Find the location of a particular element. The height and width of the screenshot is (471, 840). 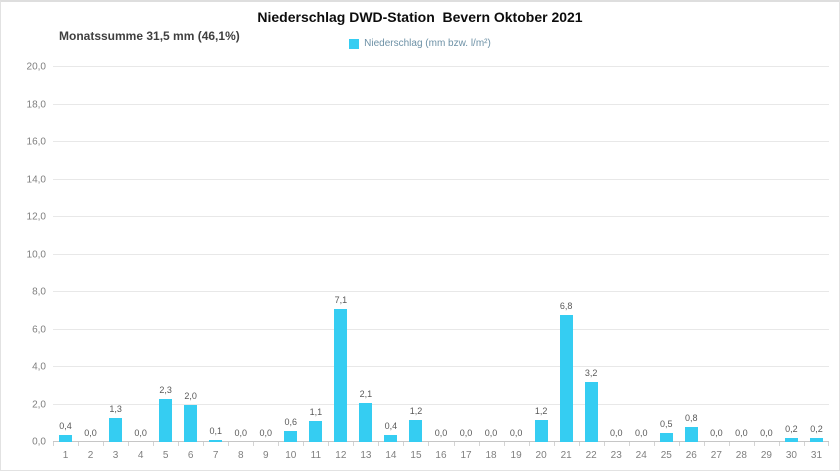

bar-value-label: 0,8 is located at coordinates (691, 418).